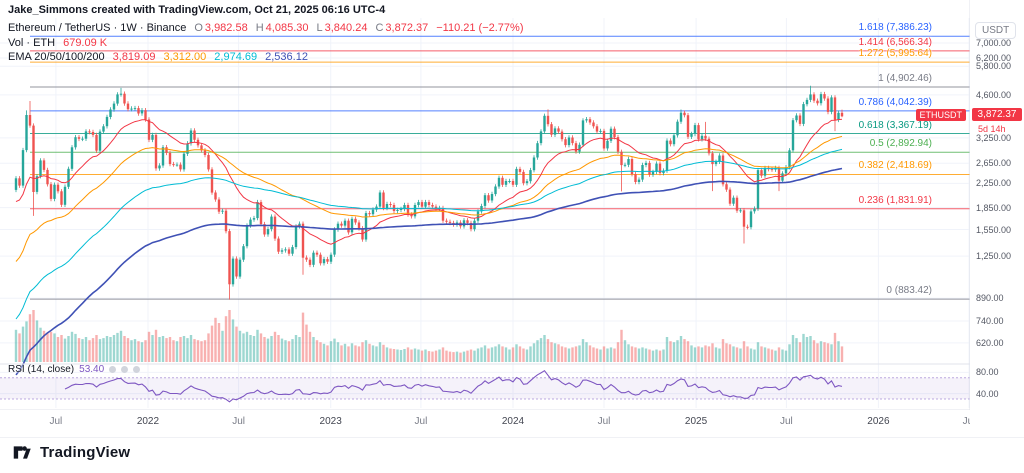 The width and height of the screenshot is (1024, 473). Describe the element at coordinates (994, 183) in the screenshot. I see `price-axis-tick: 2,250.00` at that location.